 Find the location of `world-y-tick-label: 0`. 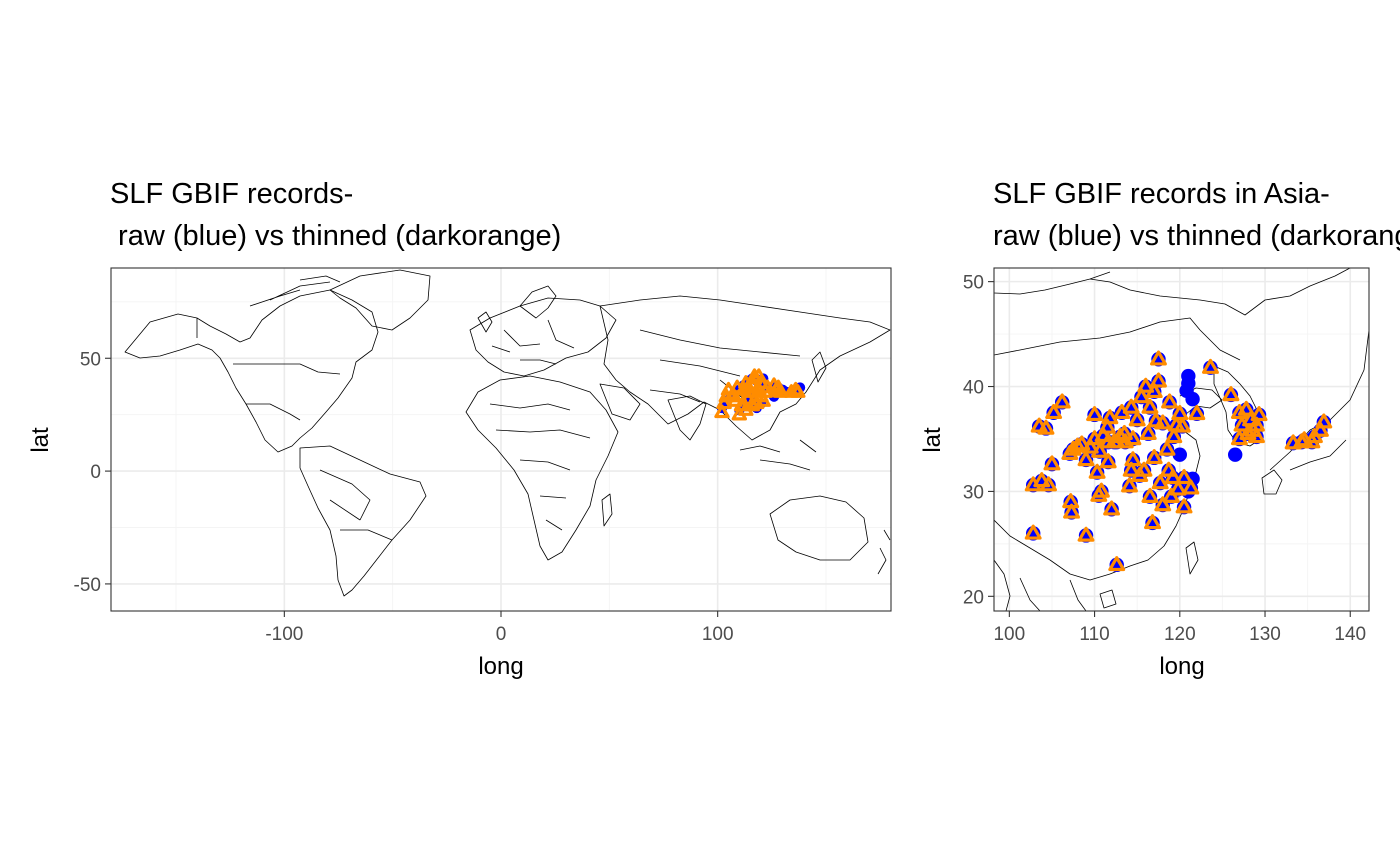

world-y-tick-label: 0 is located at coordinates (95, 472).